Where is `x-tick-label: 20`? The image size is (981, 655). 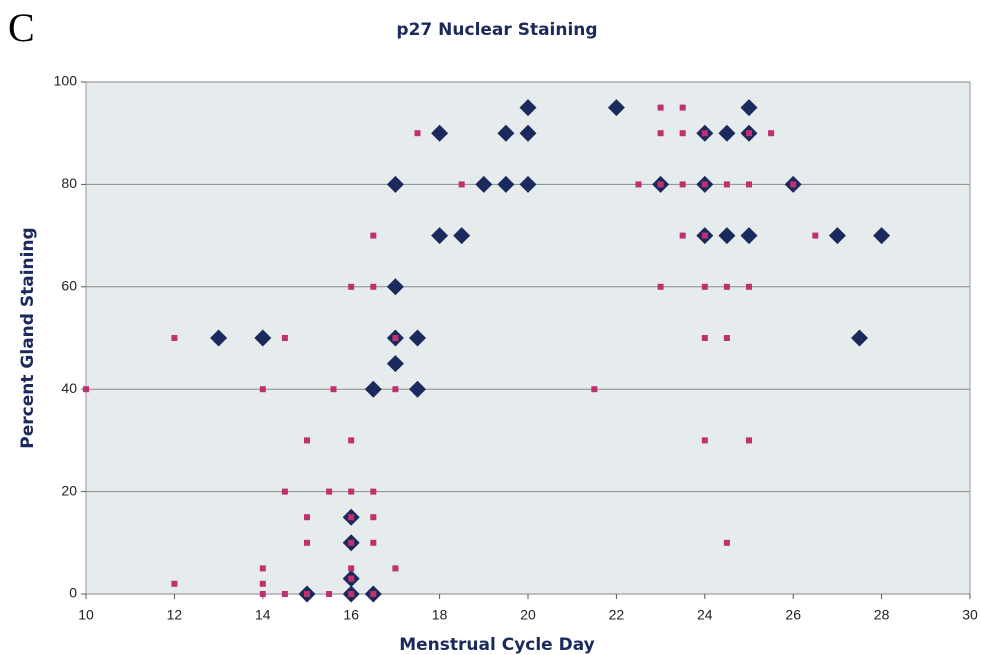
x-tick-label: 20 is located at coordinates (528, 615).